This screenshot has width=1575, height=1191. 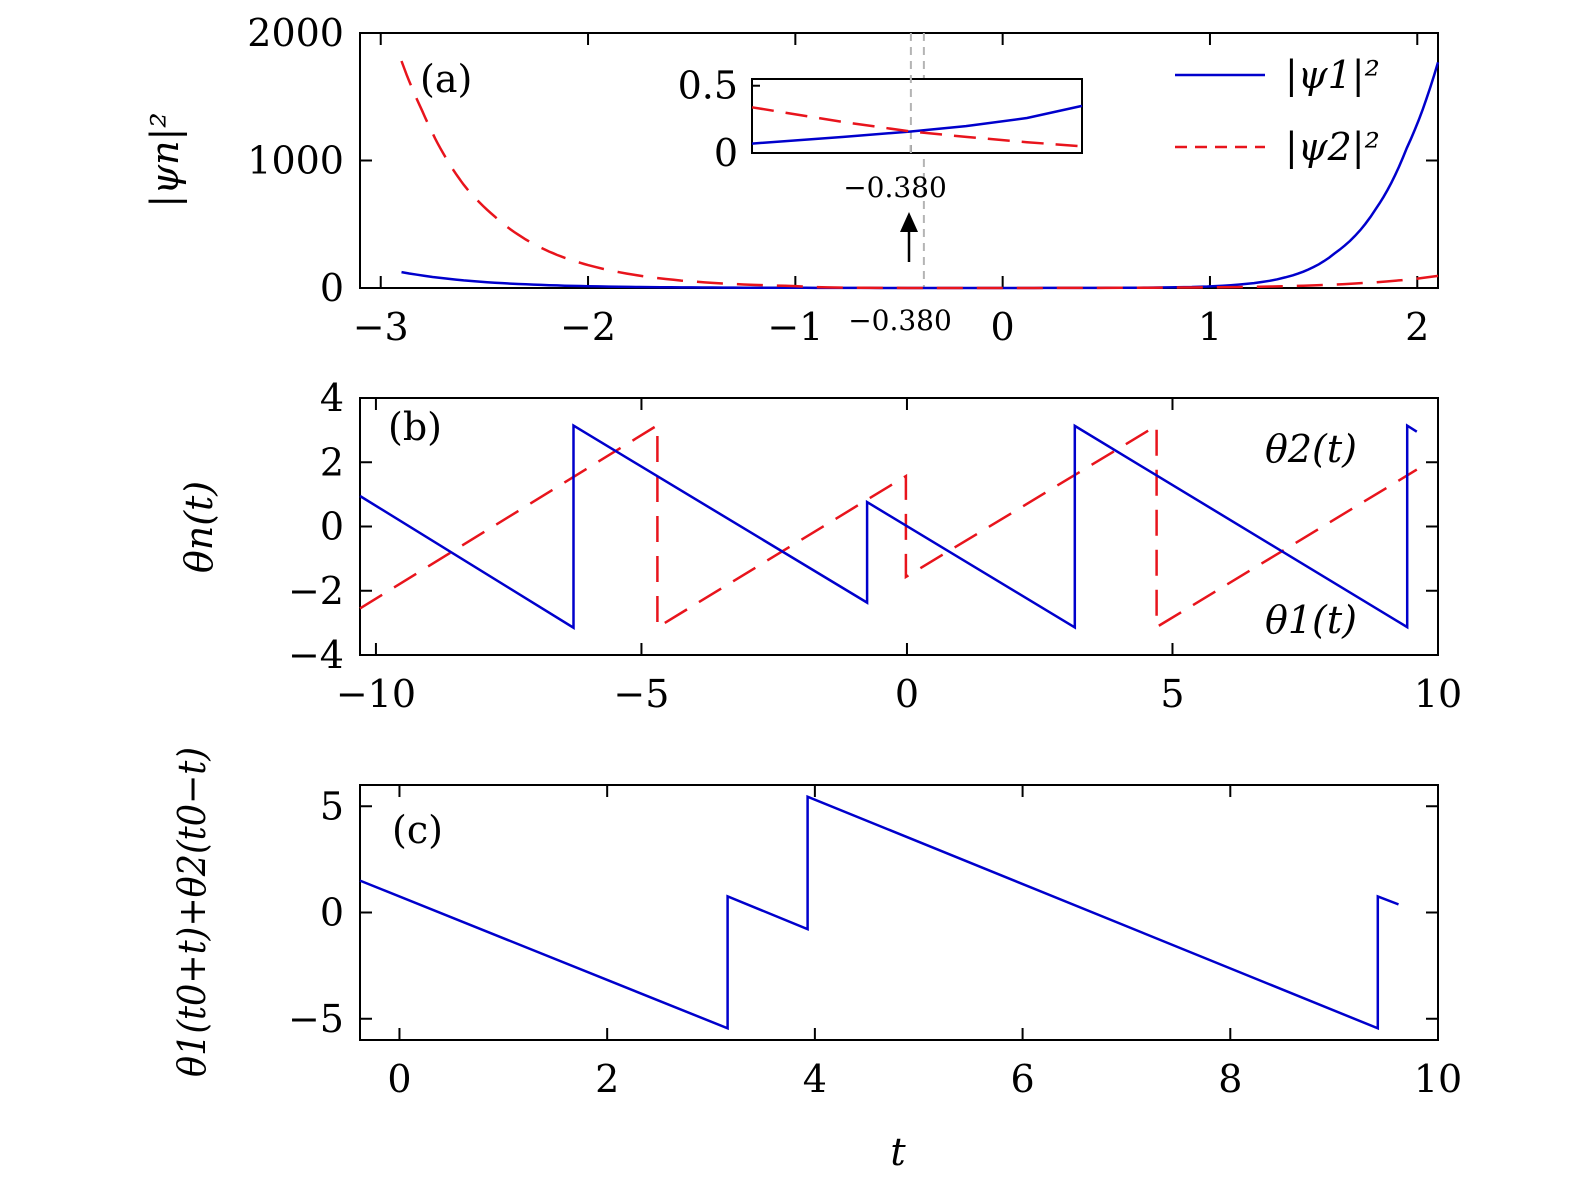 I want to click on y-tick-label: 2000, so click(x=295, y=33).